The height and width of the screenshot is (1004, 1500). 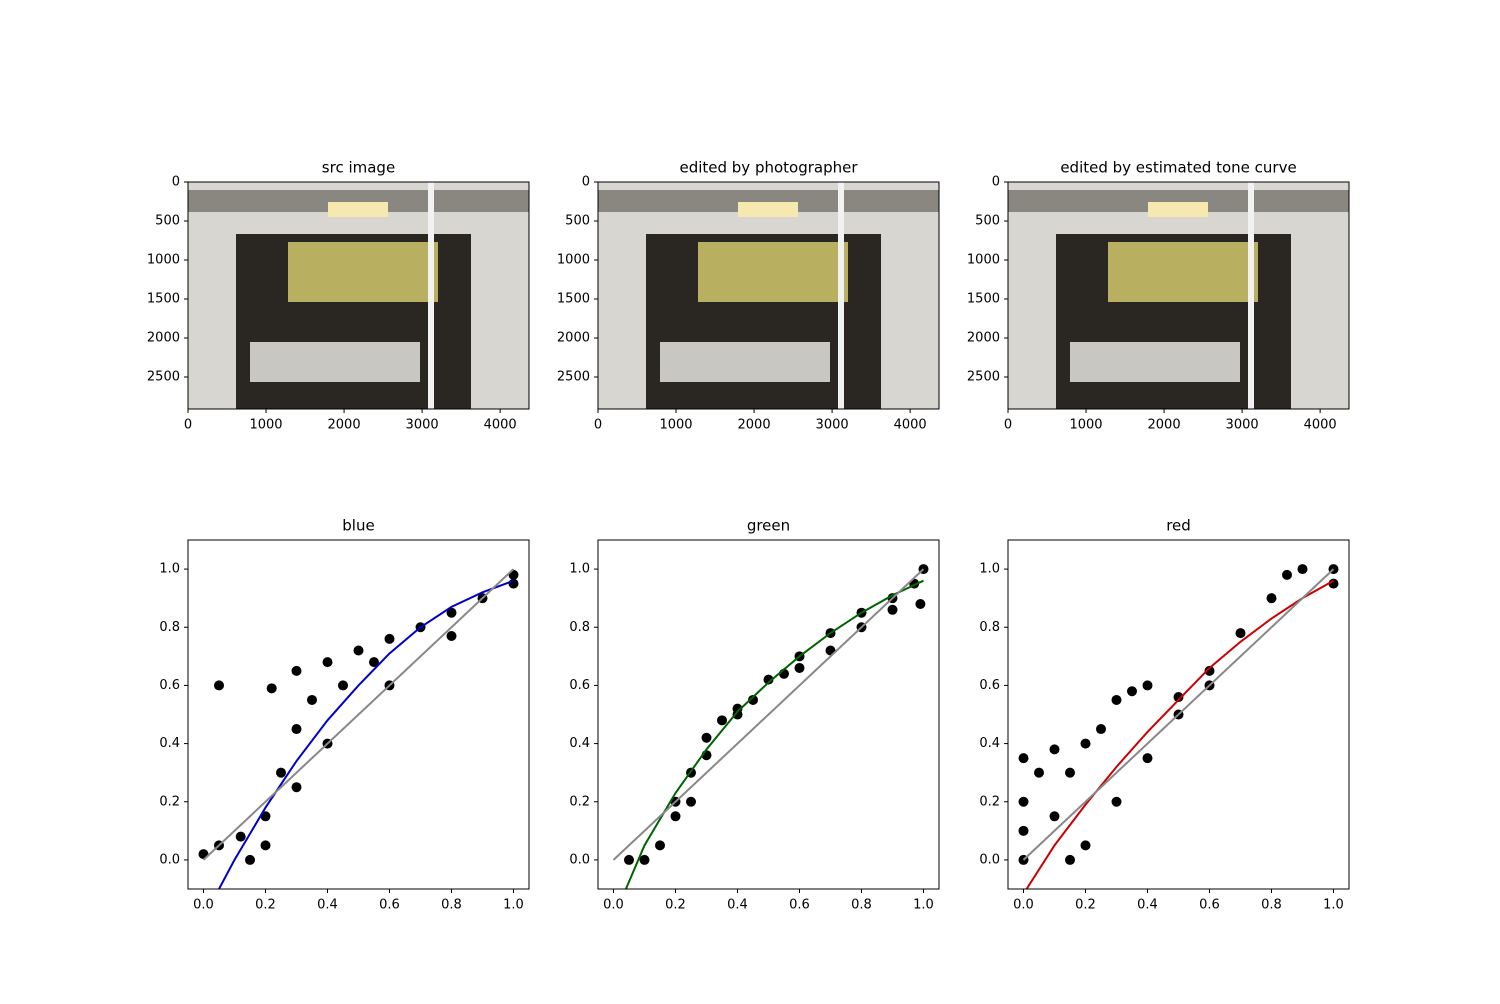 What do you see at coordinates (203, 905) in the screenshot?
I see `x-tick-label: 0.0` at bounding box center [203, 905].